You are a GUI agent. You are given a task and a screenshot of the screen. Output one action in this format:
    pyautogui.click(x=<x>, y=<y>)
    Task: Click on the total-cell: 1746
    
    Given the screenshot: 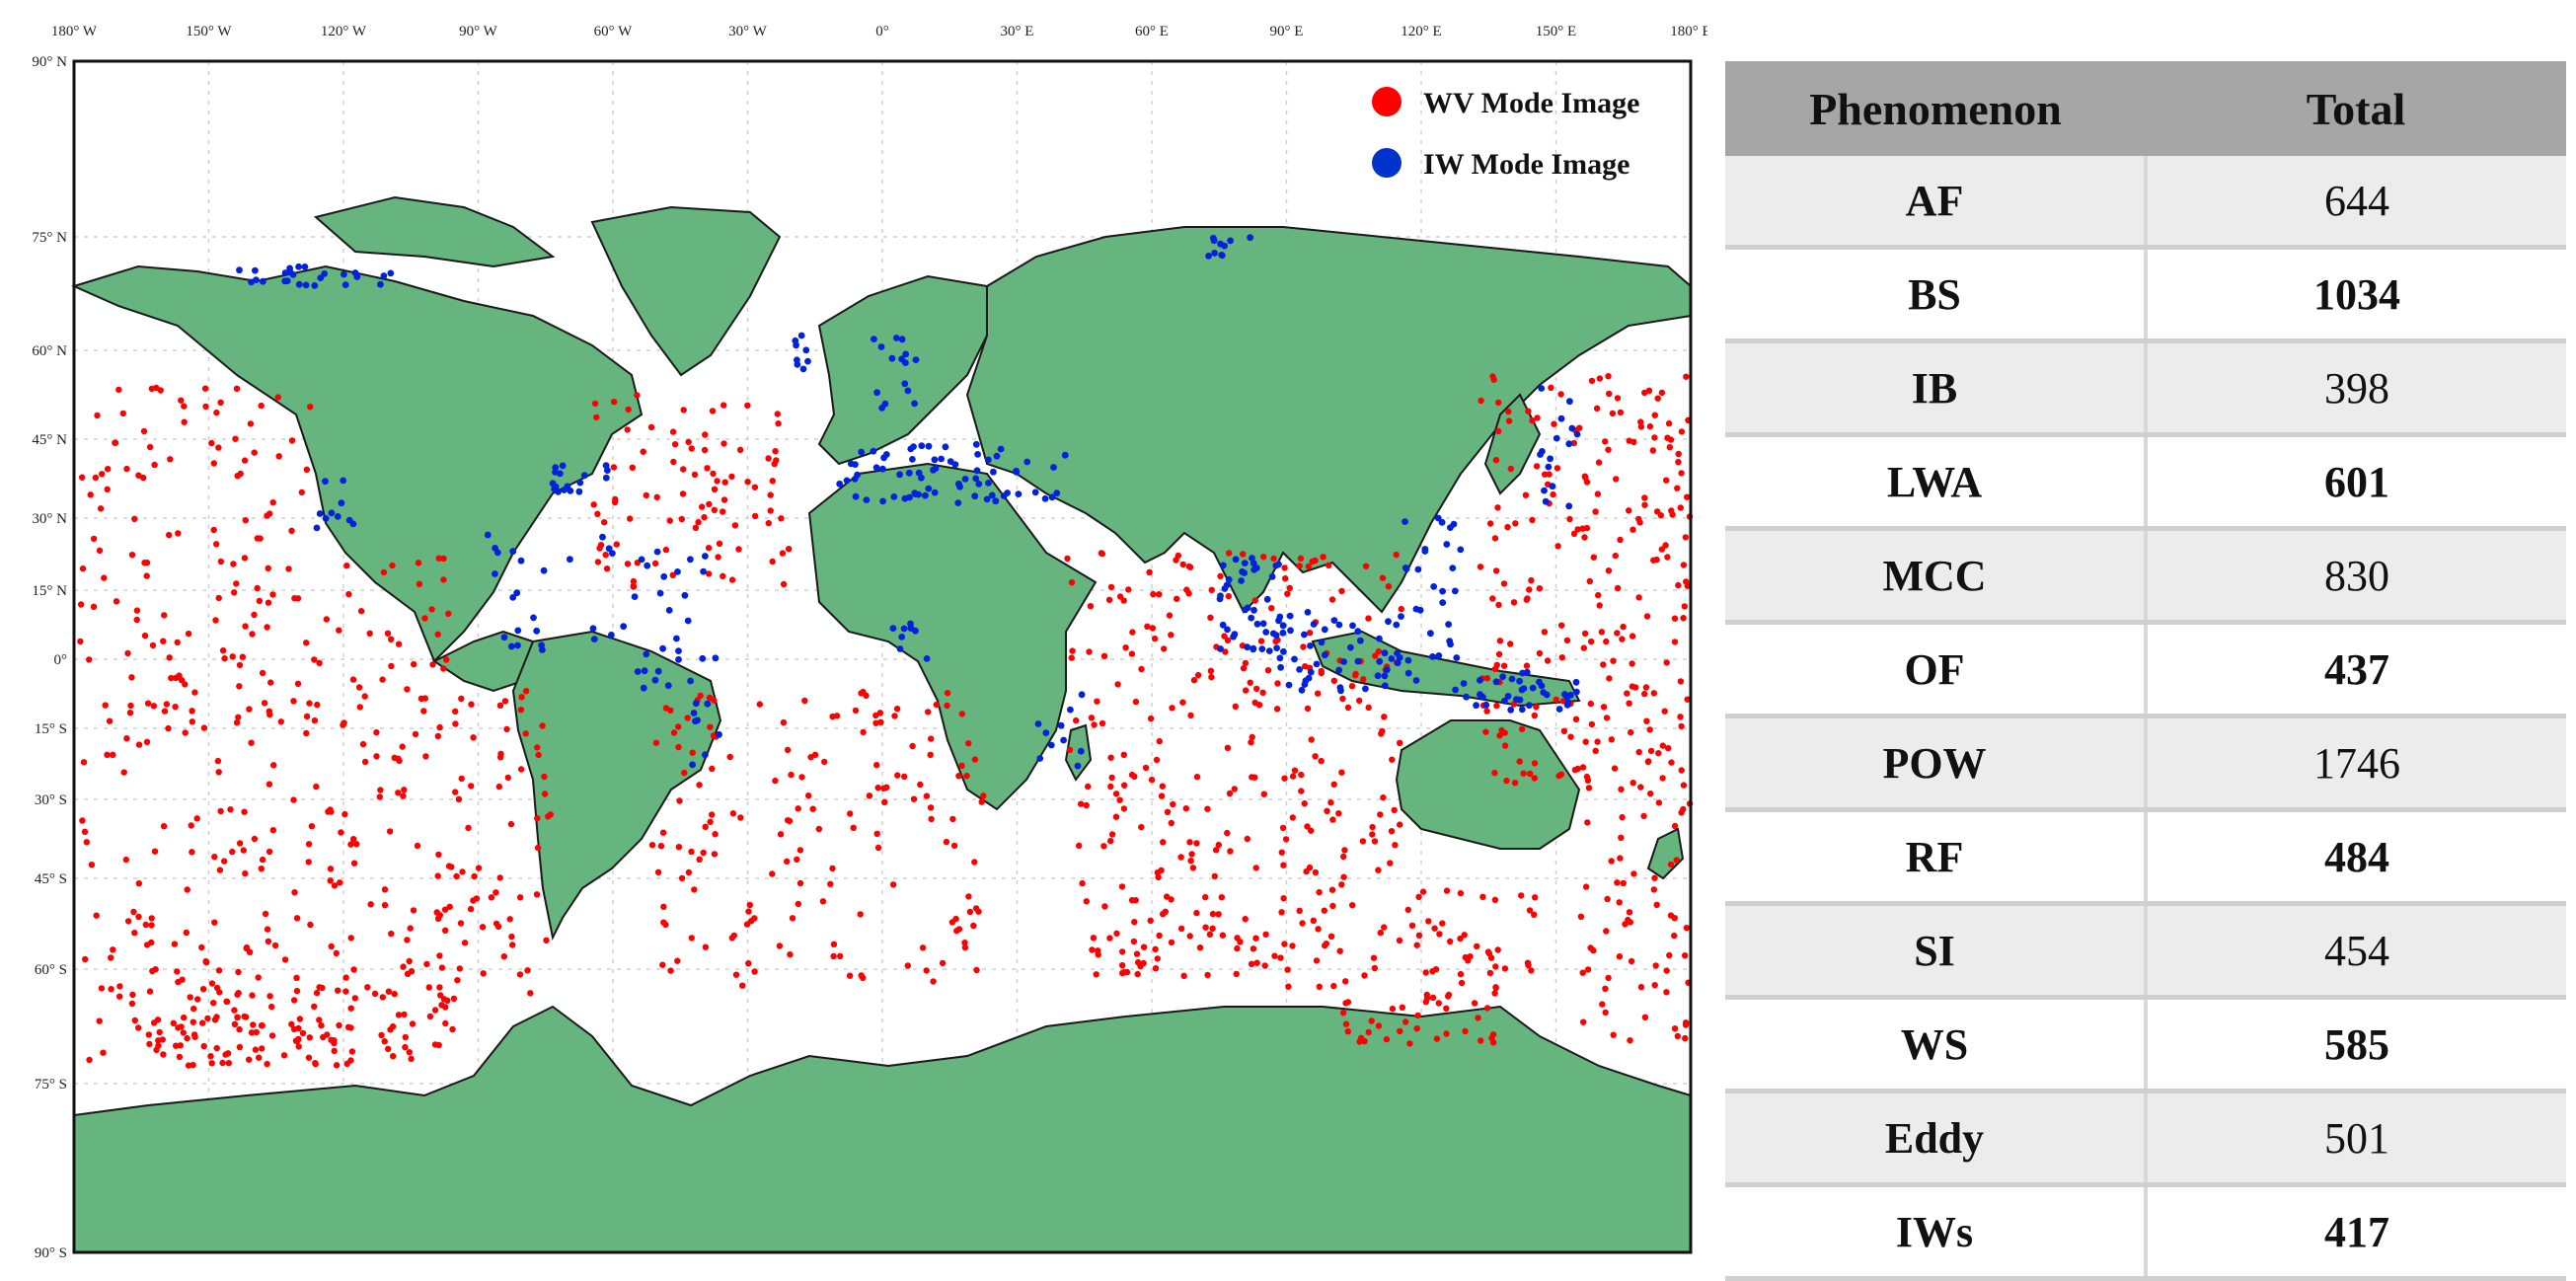 What is the action you would take?
    pyautogui.click(x=2356, y=764)
    